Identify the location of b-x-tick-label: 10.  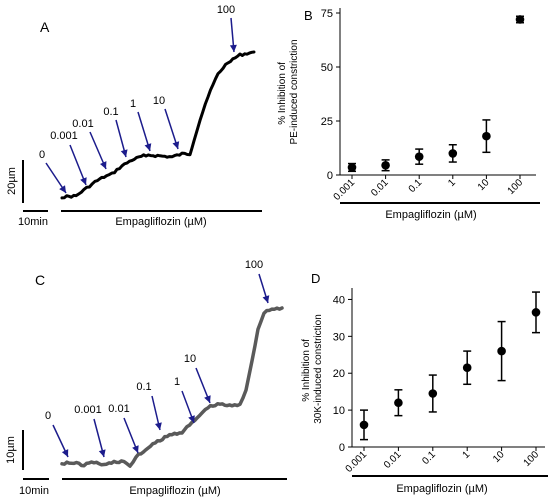
(484, 185).